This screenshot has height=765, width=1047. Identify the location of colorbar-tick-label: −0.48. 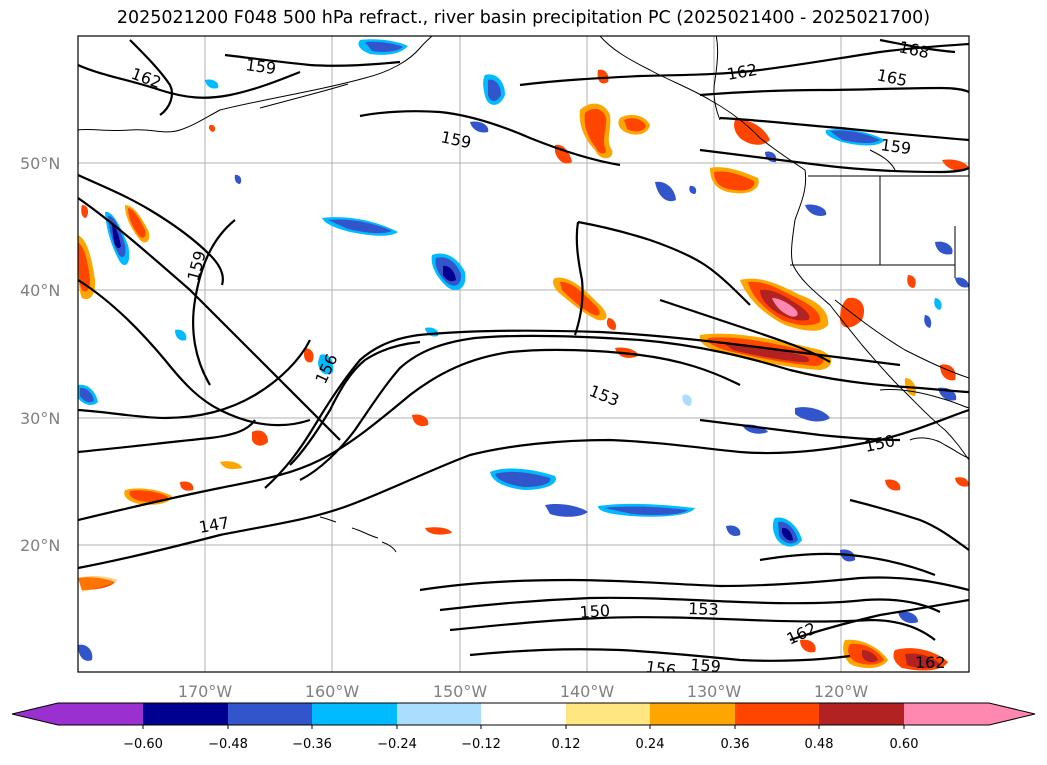
(228, 744).